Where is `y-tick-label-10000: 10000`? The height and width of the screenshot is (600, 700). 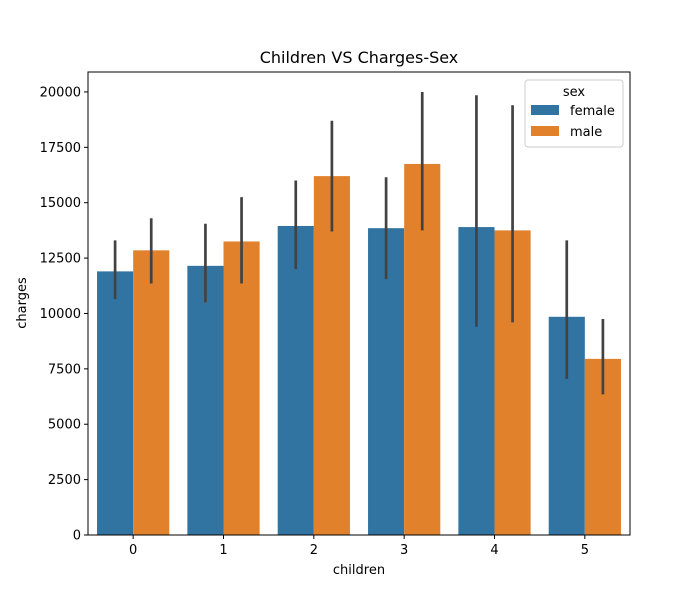
y-tick-label-10000: 10000 is located at coordinates (60, 314).